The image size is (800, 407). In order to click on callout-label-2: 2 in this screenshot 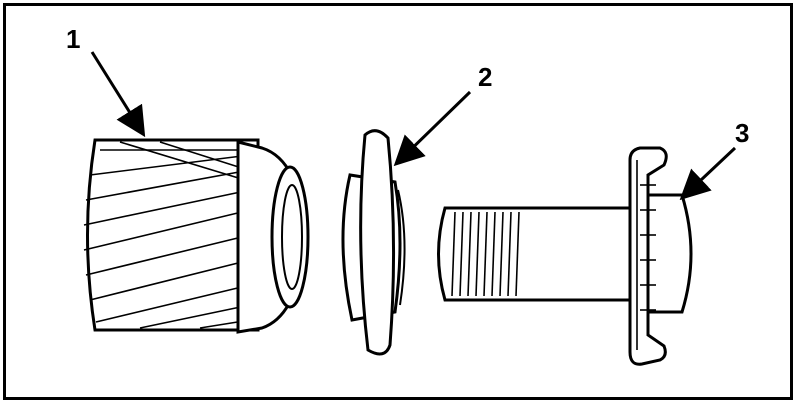, I will do `click(485, 77)`.